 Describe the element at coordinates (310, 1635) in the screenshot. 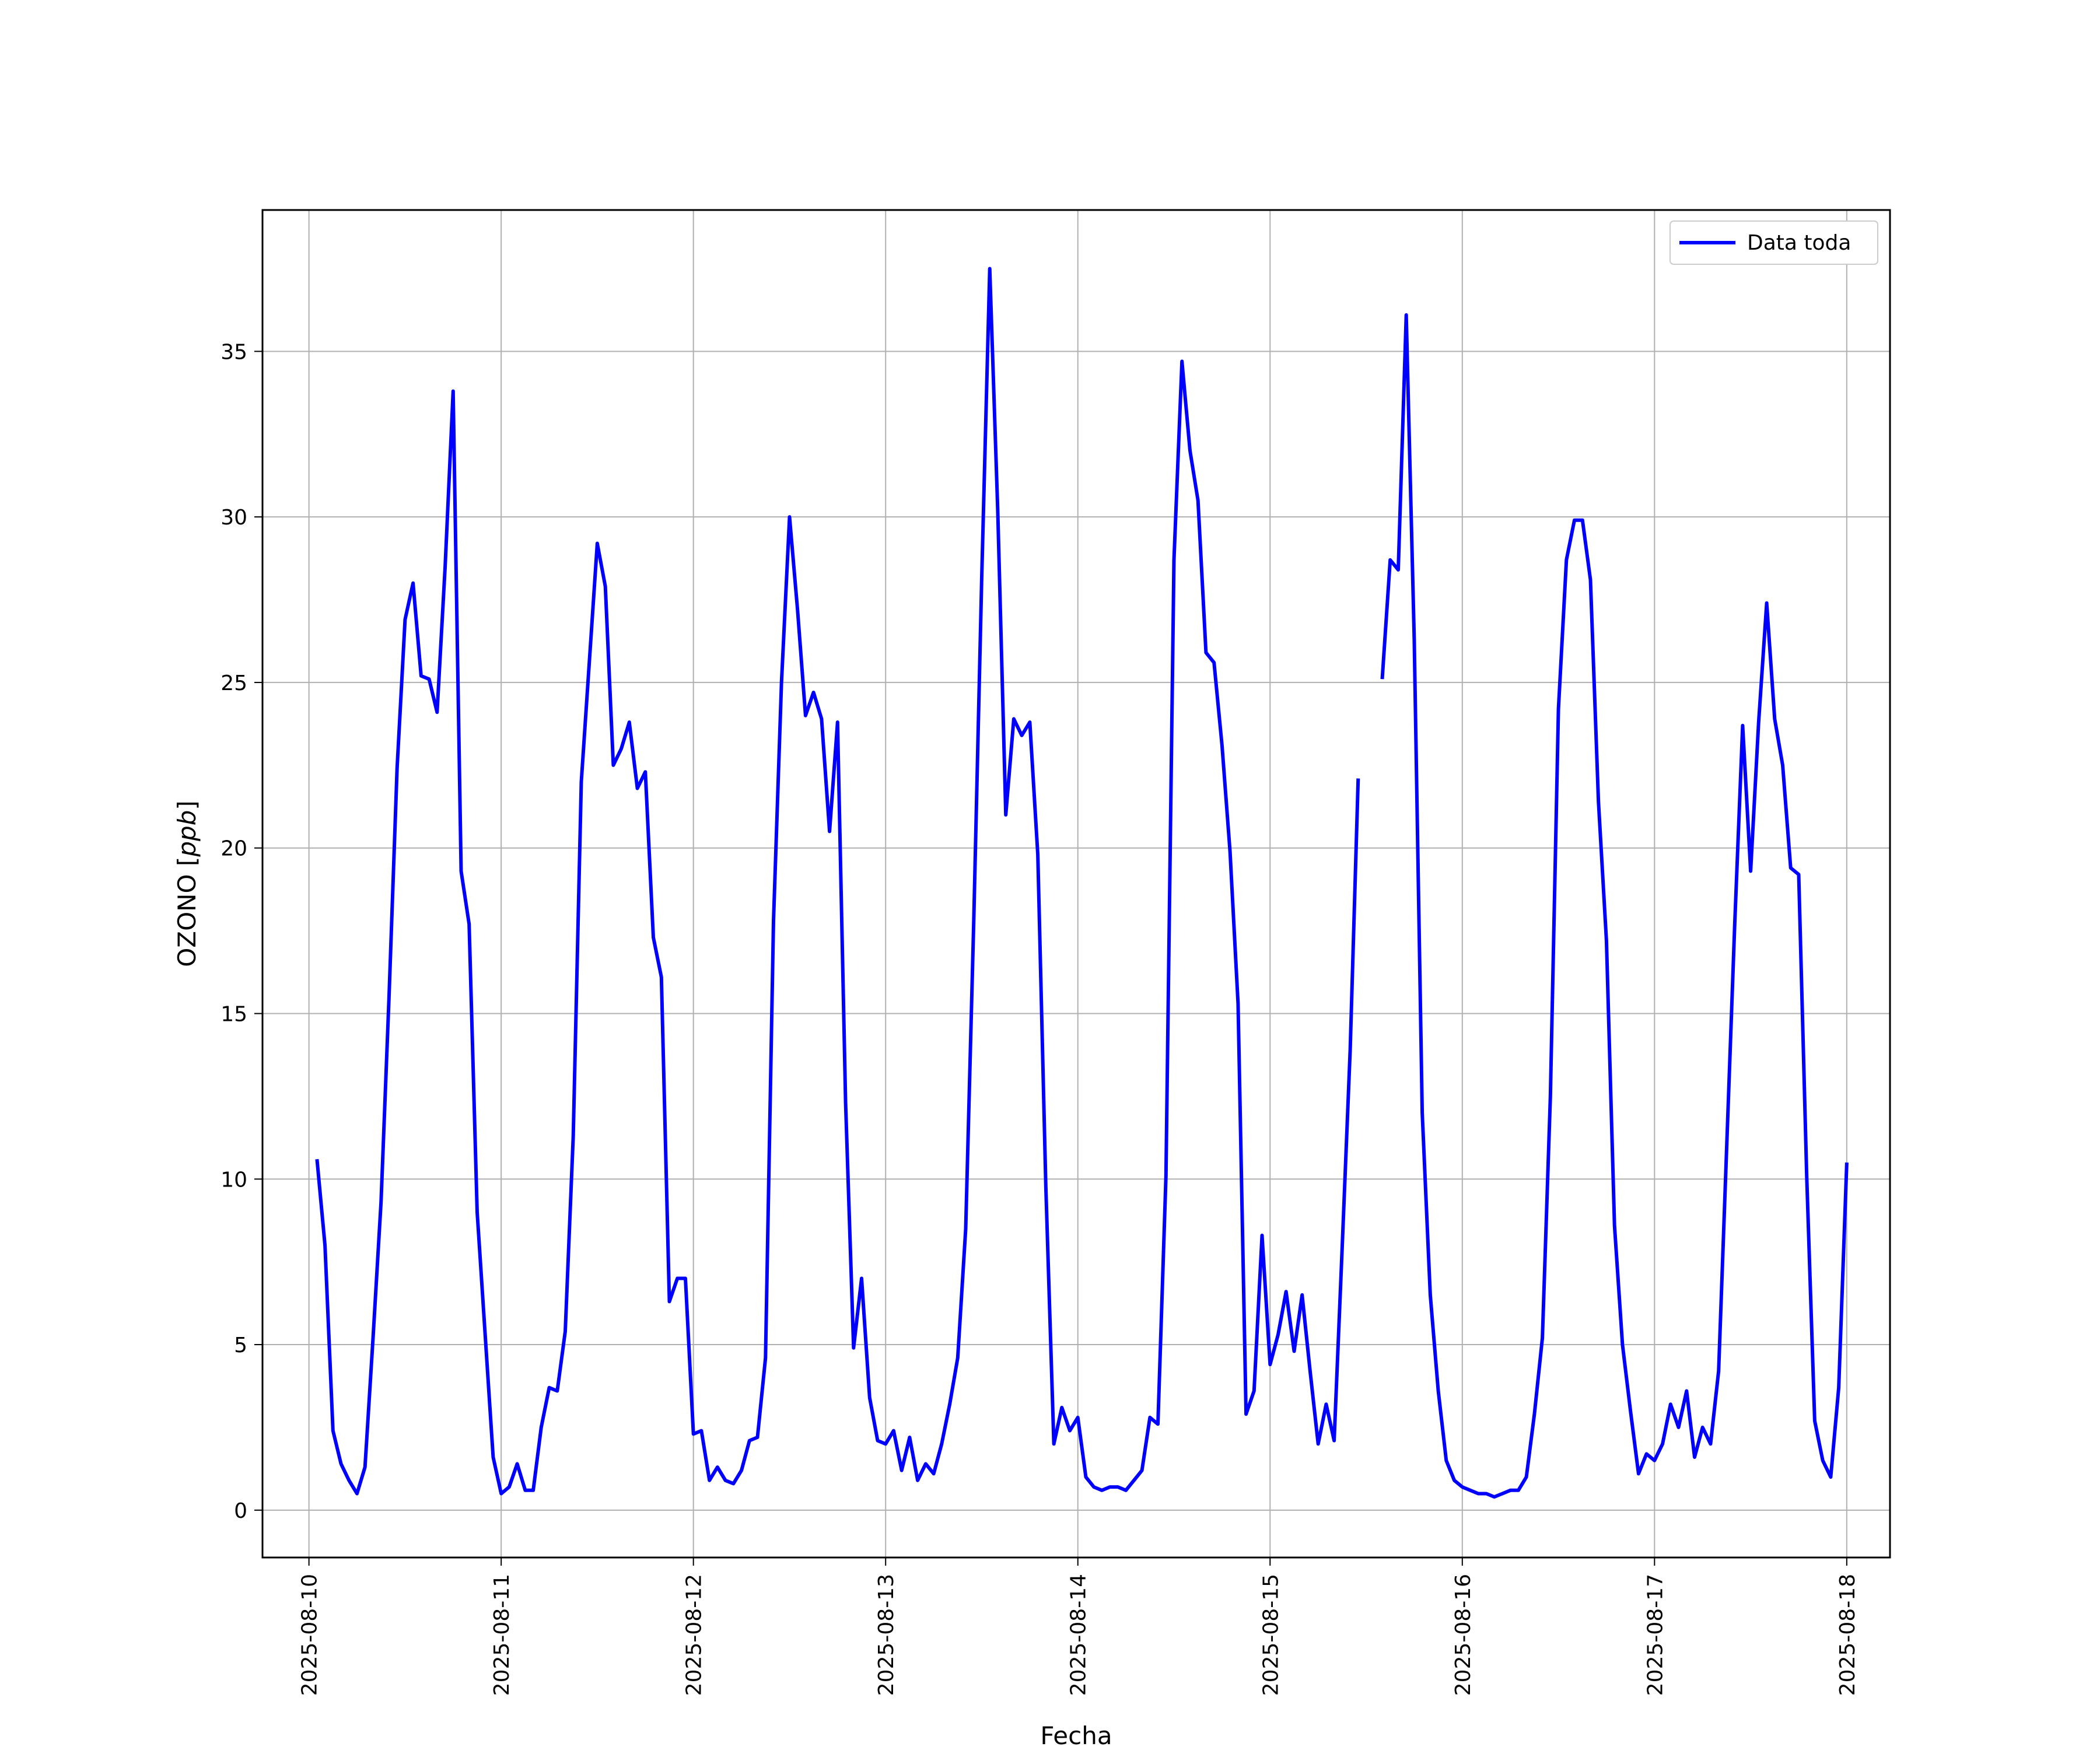

I see `x-tick-label: 2025-08-10` at that location.